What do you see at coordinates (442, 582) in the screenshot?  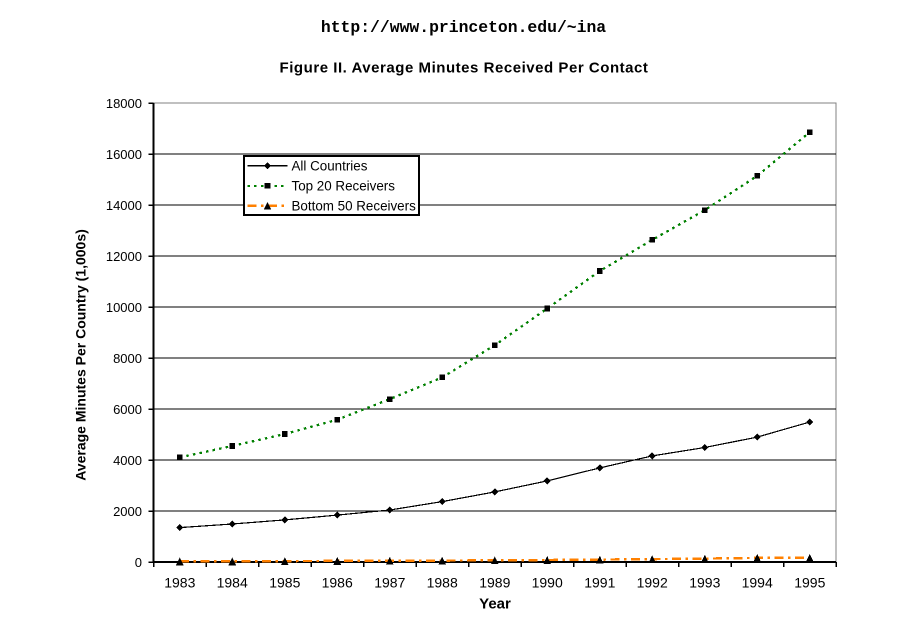 I see `svg-text: 1988` at bounding box center [442, 582].